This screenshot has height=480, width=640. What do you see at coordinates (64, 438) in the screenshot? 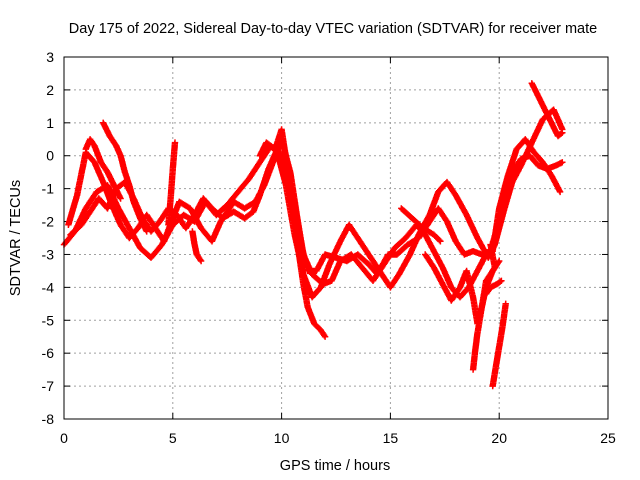
I see `x-tick-label: 0` at bounding box center [64, 438].